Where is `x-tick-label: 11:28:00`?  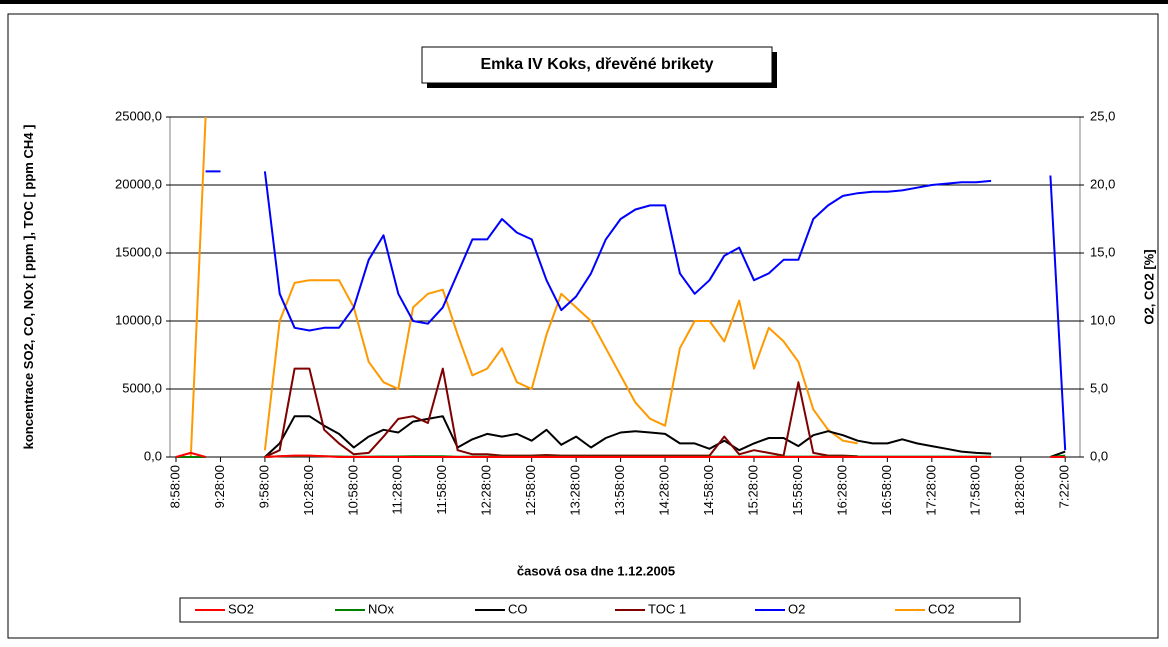 x-tick-label: 11:28:00 is located at coordinates (397, 490).